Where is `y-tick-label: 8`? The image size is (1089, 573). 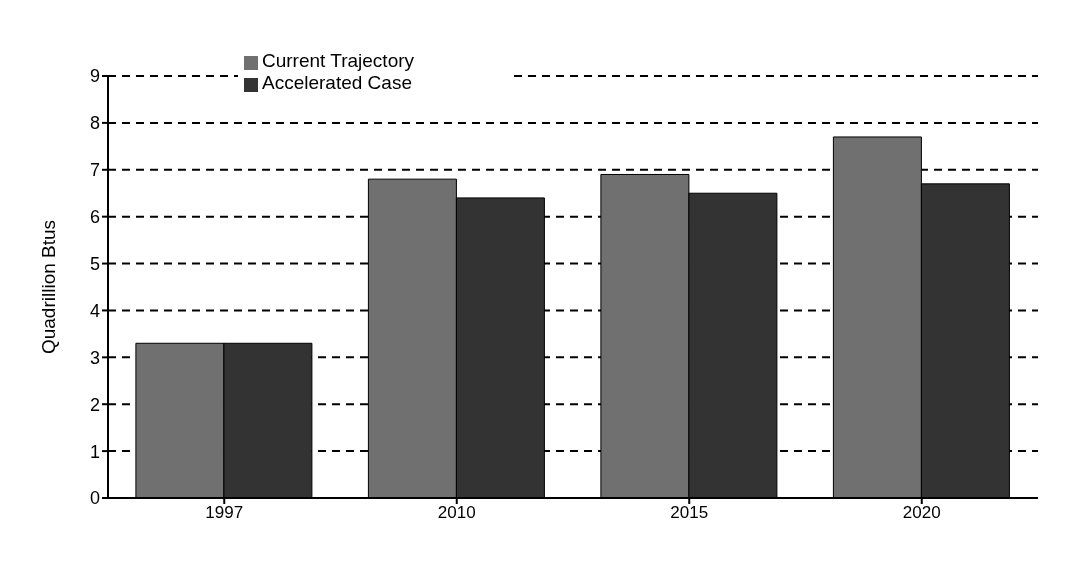 y-tick-label: 8 is located at coordinates (94, 123).